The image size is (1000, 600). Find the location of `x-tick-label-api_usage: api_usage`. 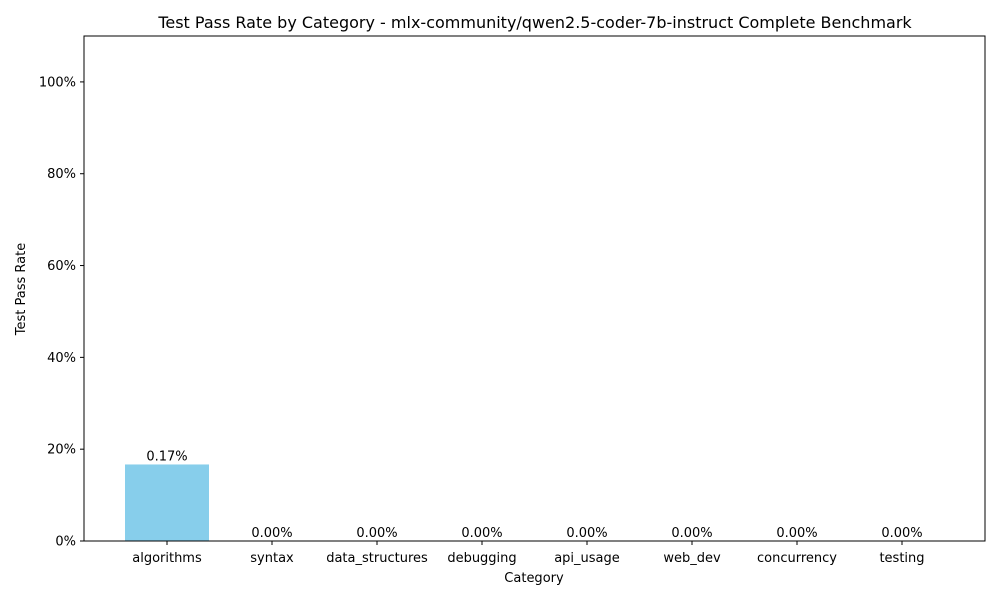

x-tick-label-api_usage: api_usage is located at coordinates (587, 558).